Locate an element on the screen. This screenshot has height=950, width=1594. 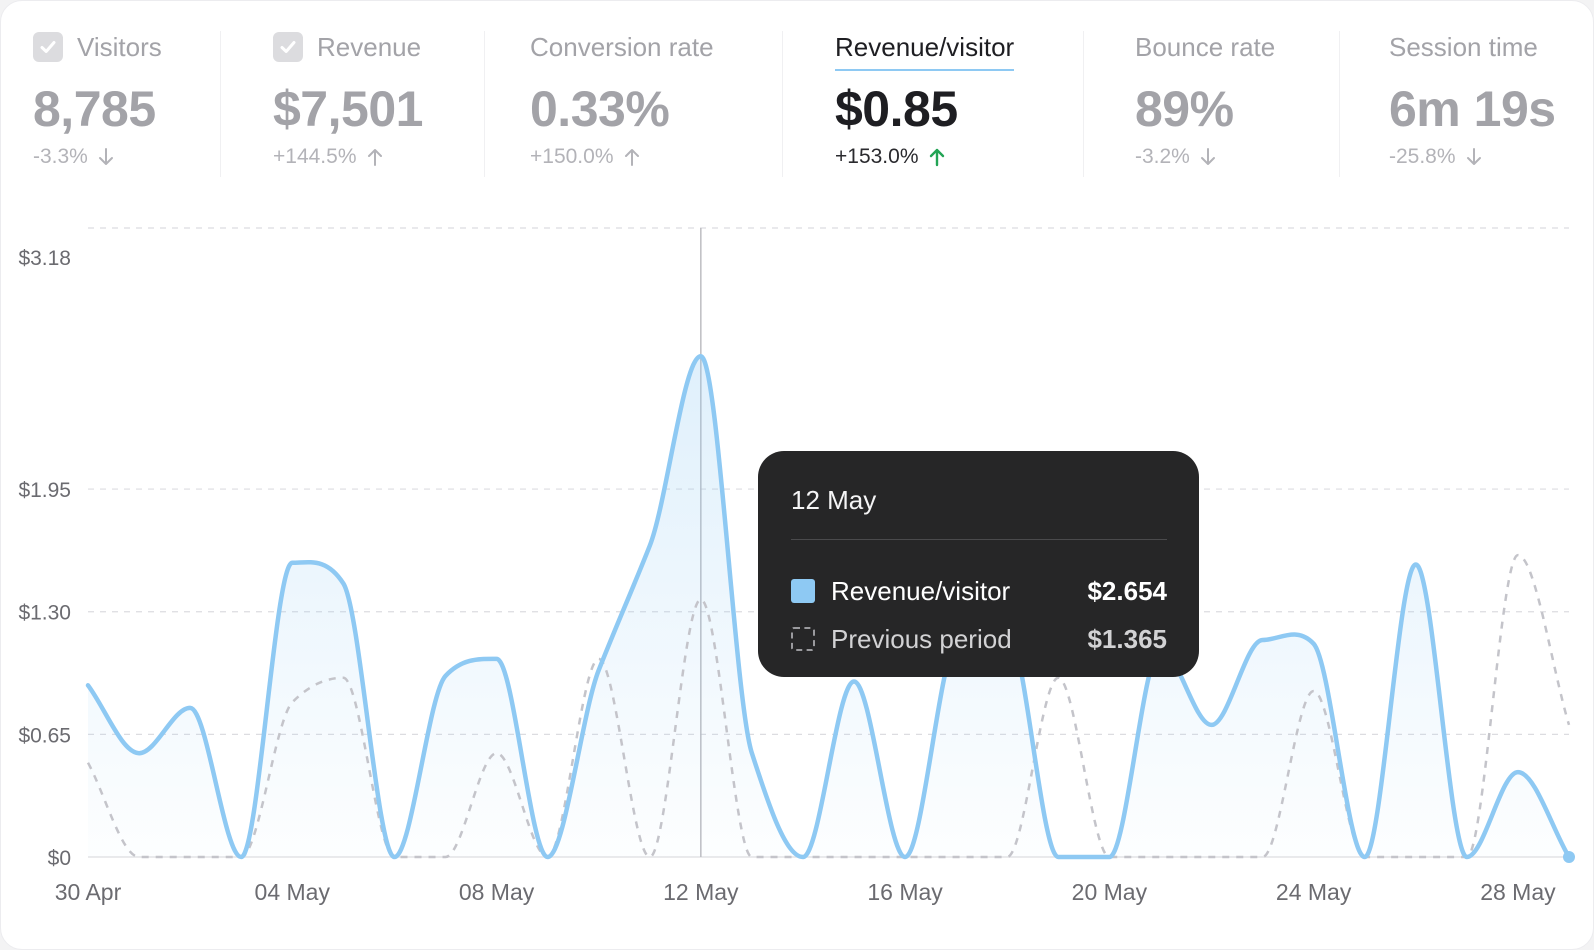
metric-value: 6m 19s is located at coordinates (1472, 109).